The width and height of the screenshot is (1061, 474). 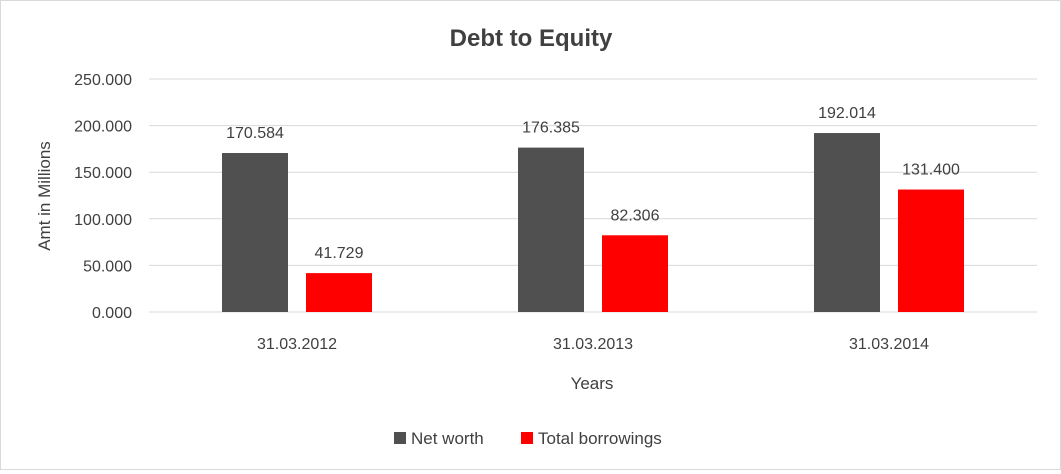 I want to click on legend: Net worth Total borrowings, so click(x=528, y=438).